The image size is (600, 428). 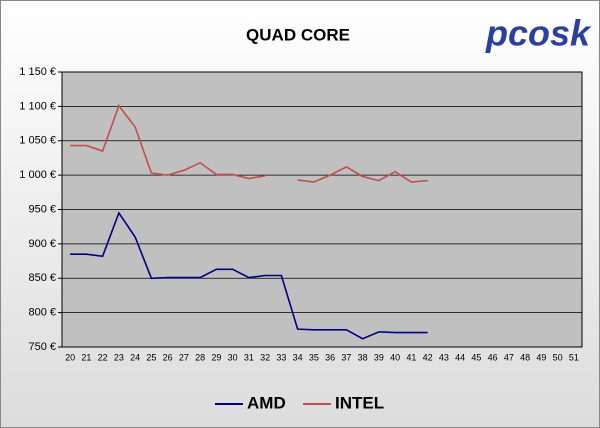 I want to click on y-tick-label: 1 000 €, so click(x=37, y=175).